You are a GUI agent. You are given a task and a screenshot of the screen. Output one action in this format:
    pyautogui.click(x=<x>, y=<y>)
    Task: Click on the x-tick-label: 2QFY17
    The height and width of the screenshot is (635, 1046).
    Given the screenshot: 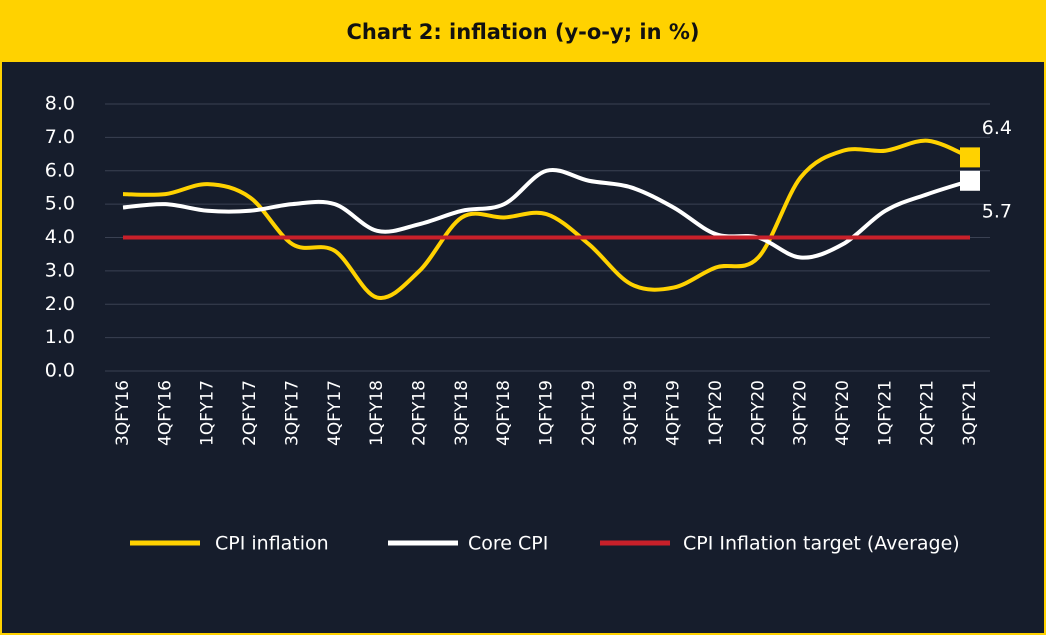 What is the action you would take?
    pyautogui.click(x=250, y=413)
    